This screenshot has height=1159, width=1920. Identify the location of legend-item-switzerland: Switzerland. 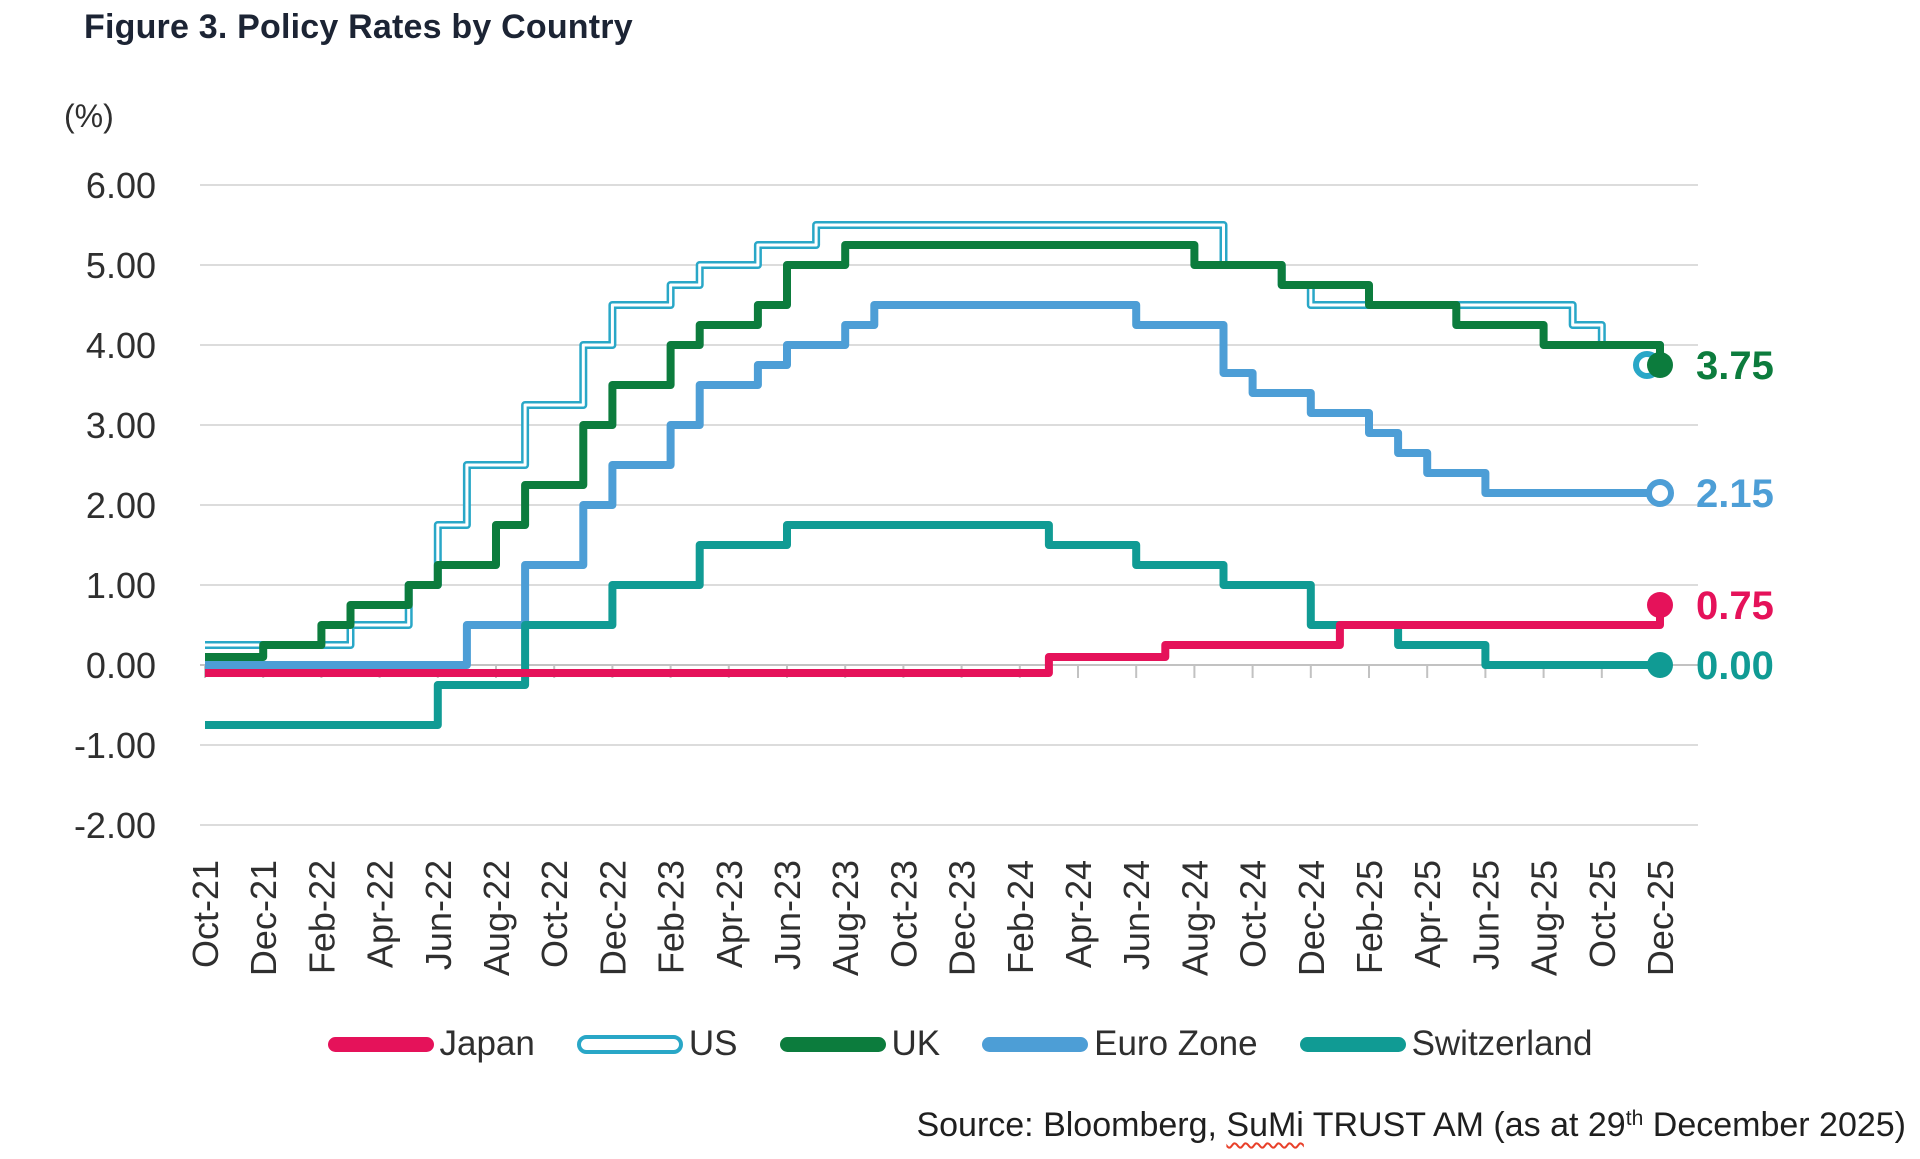
(1446, 1044).